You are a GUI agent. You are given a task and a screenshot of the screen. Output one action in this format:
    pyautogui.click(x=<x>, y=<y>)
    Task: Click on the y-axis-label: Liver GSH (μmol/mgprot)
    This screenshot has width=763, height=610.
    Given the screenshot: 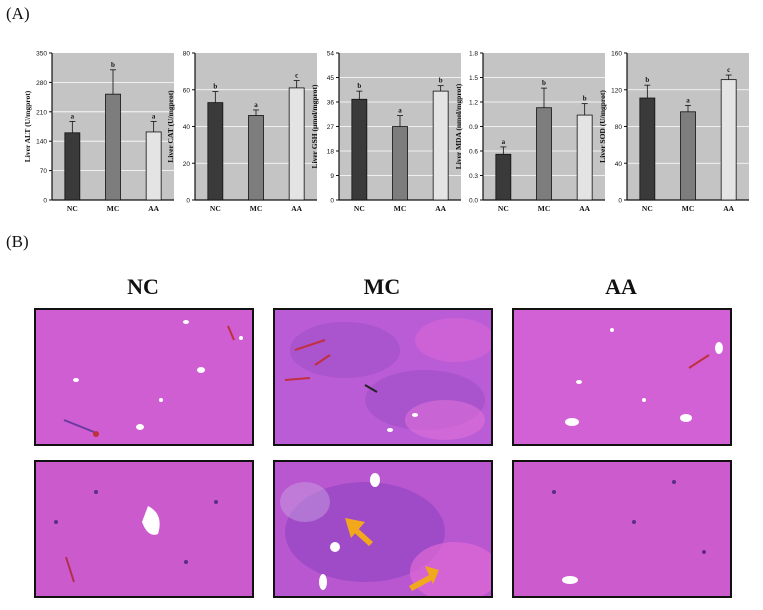 What is the action you would take?
    pyautogui.click(x=314, y=126)
    